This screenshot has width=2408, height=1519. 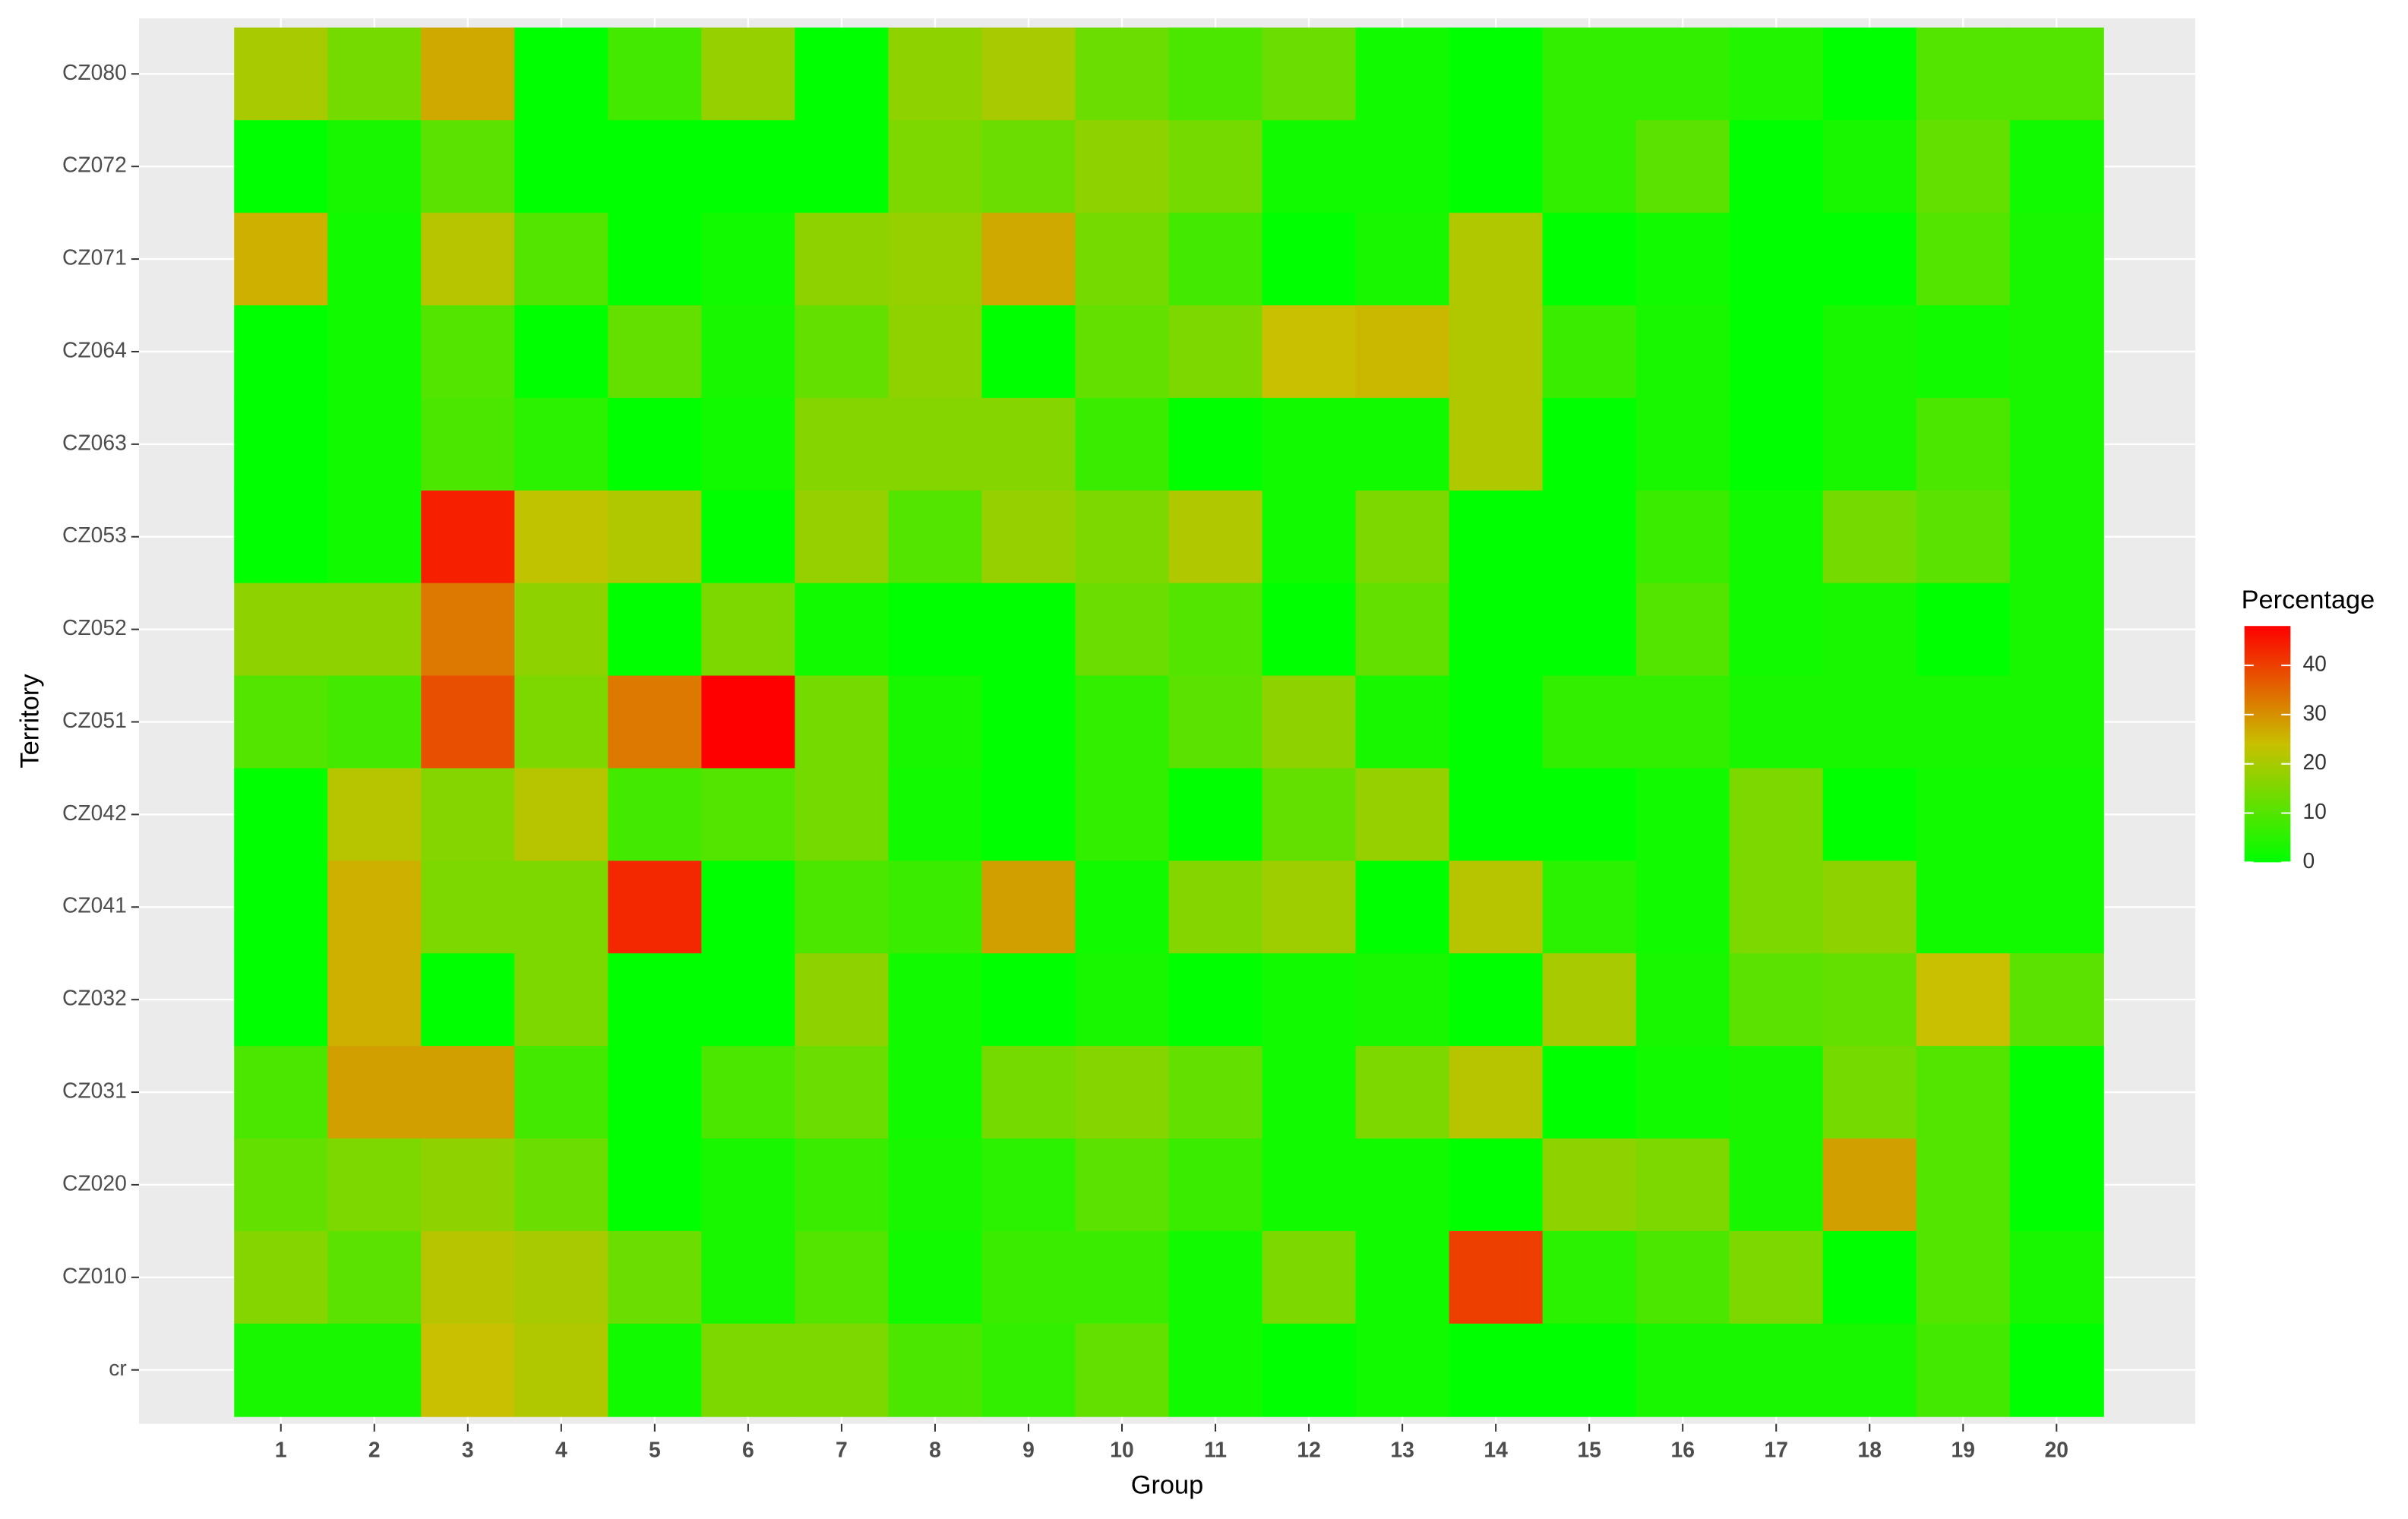 I want to click on x-tick-label: 9, so click(x=1028, y=1450).